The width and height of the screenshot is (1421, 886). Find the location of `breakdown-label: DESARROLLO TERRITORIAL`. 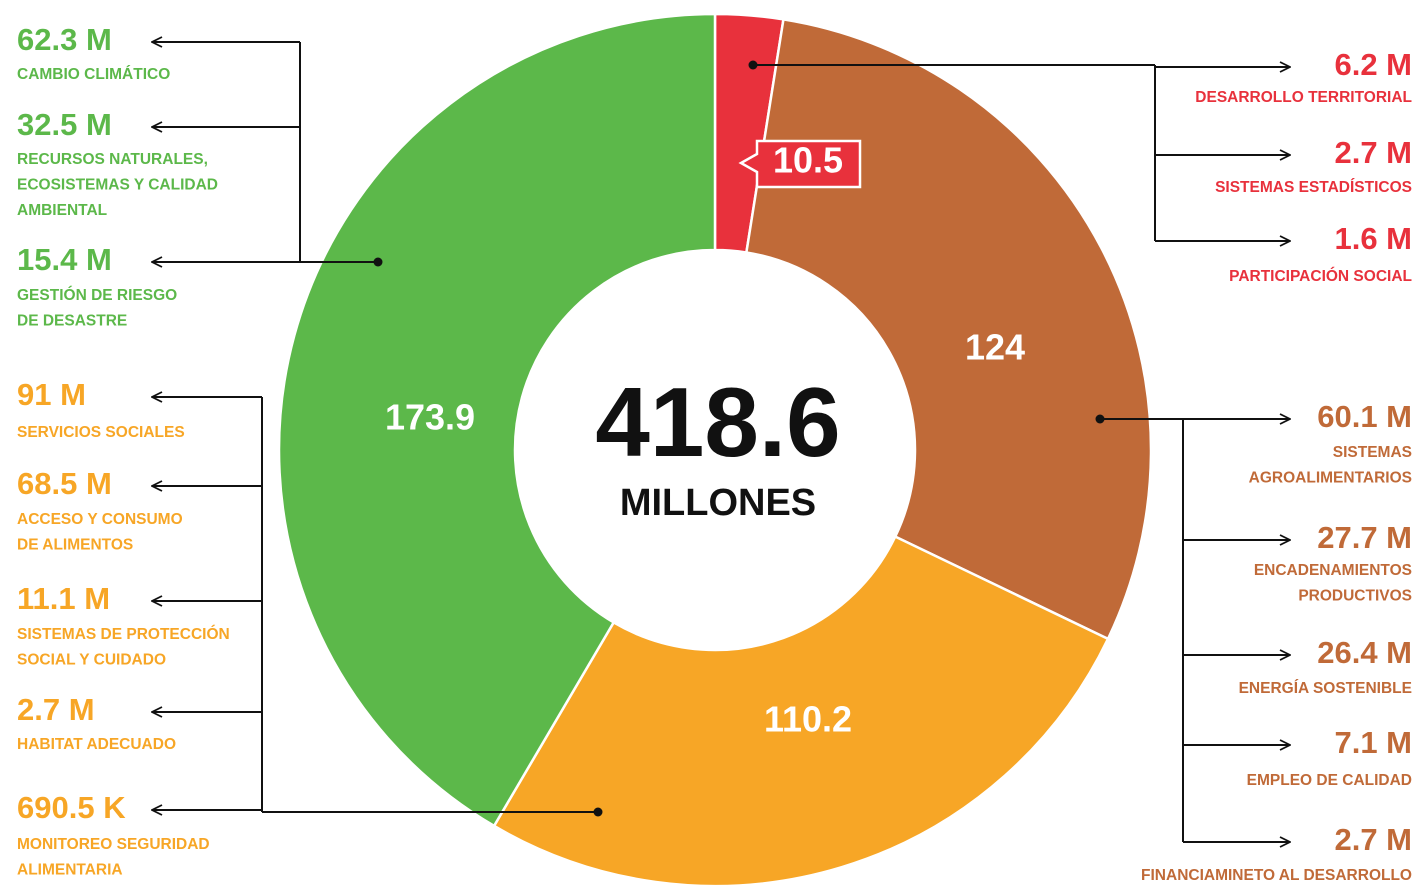

breakdown-label: DESARROLLO TERRITORIAL is located at coordinates (1303, 97).